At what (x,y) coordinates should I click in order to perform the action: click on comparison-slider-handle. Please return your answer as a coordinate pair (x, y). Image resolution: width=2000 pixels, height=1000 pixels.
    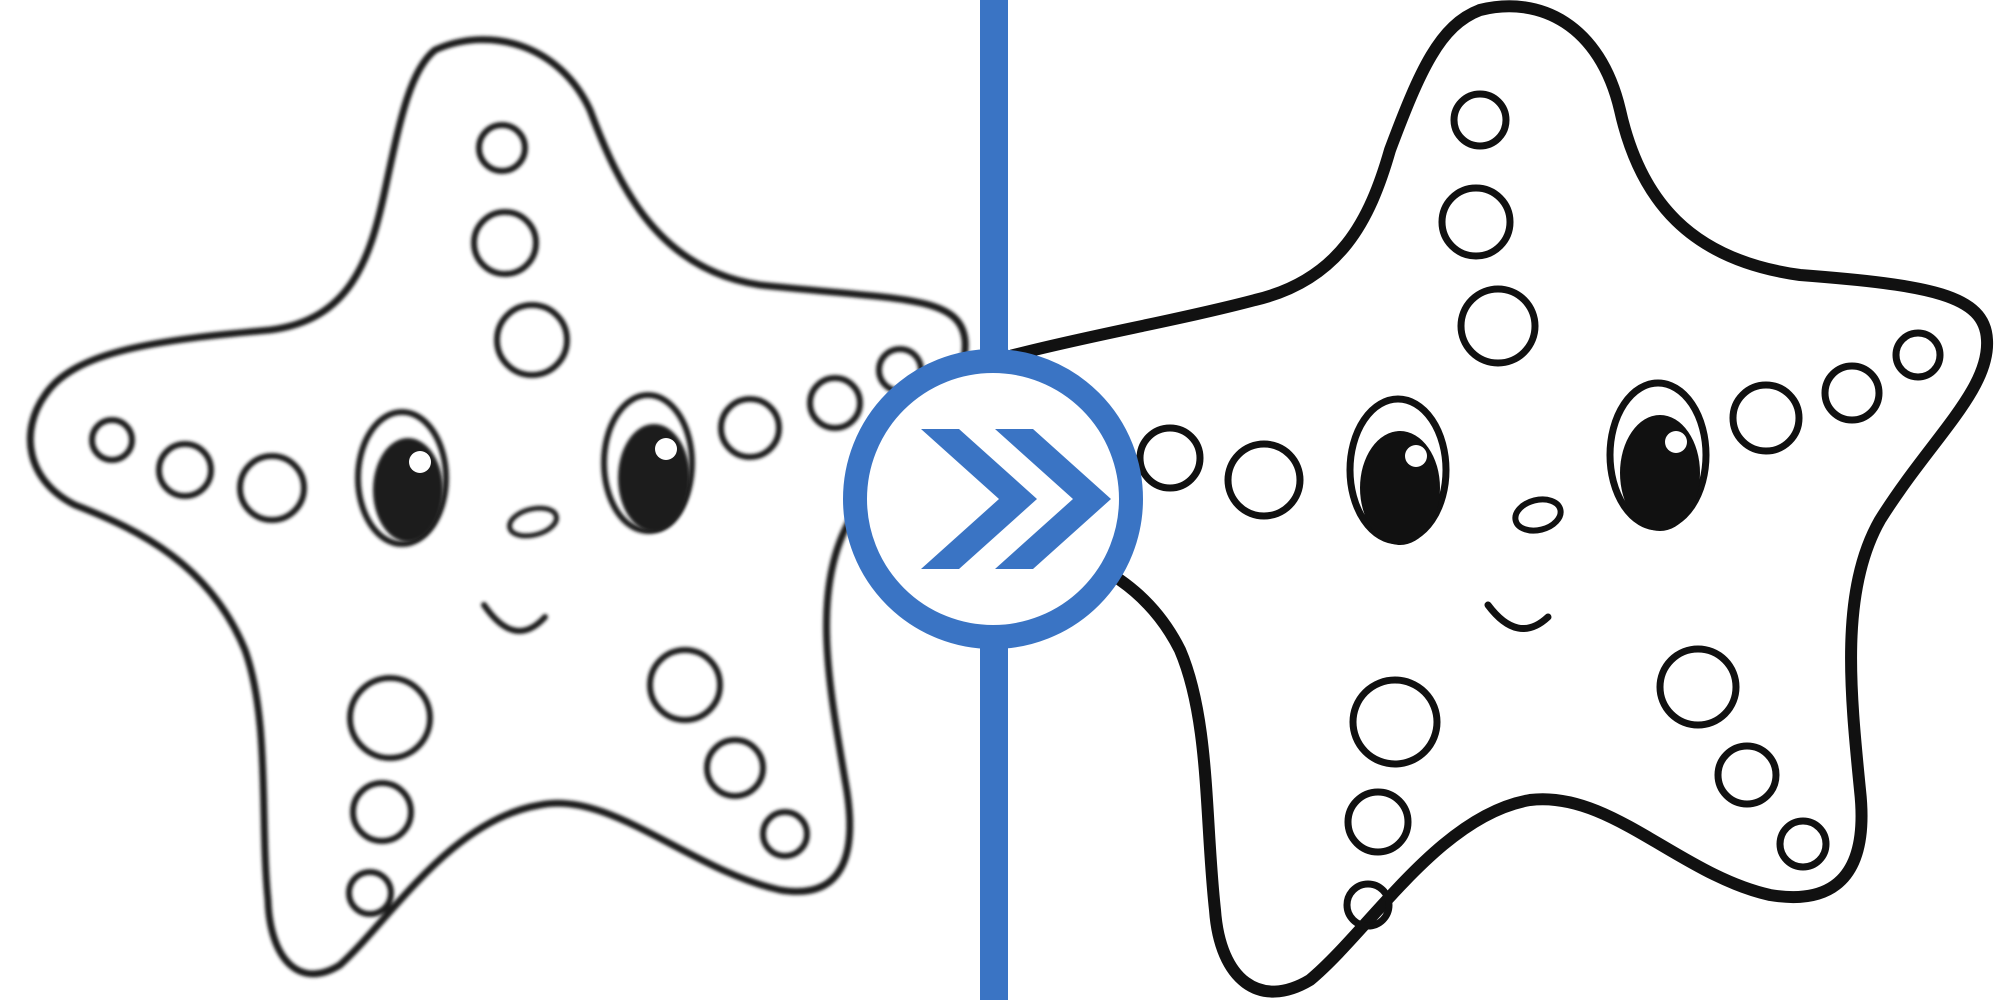
    Looking at the image, I should click on (993, 499).